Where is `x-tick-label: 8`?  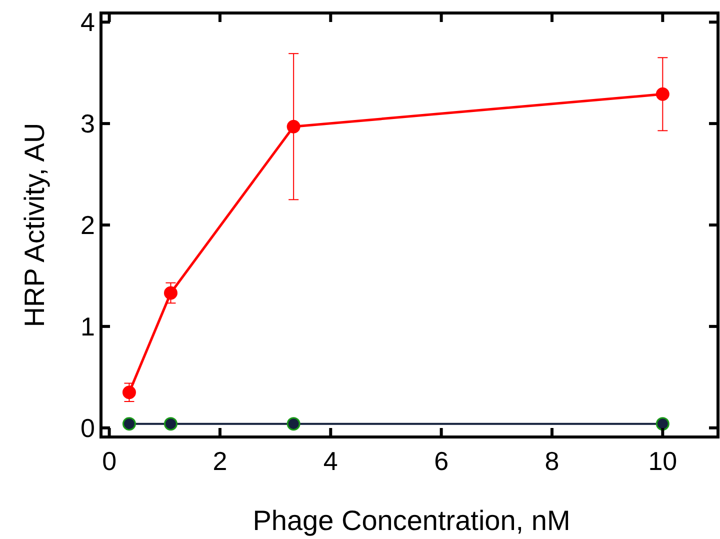
x-tick-label: 8 is located at coordinates (552, 461).